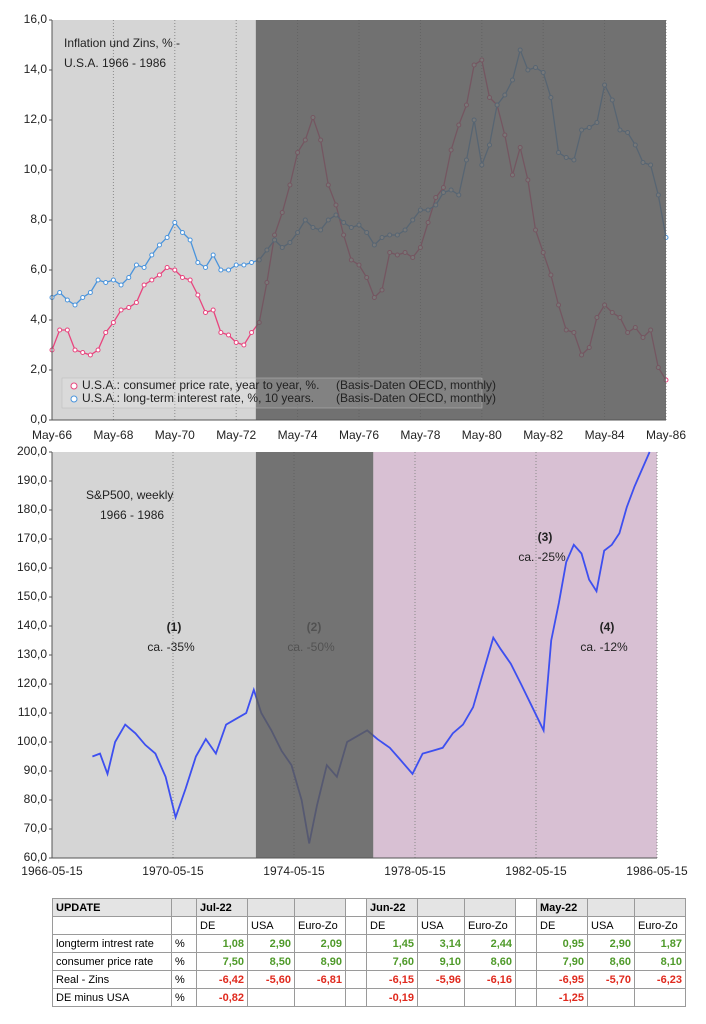 The height and width of the screenshot is (1024, 706). I want to click on y-tick-label: 90,0, so click(36, 770).